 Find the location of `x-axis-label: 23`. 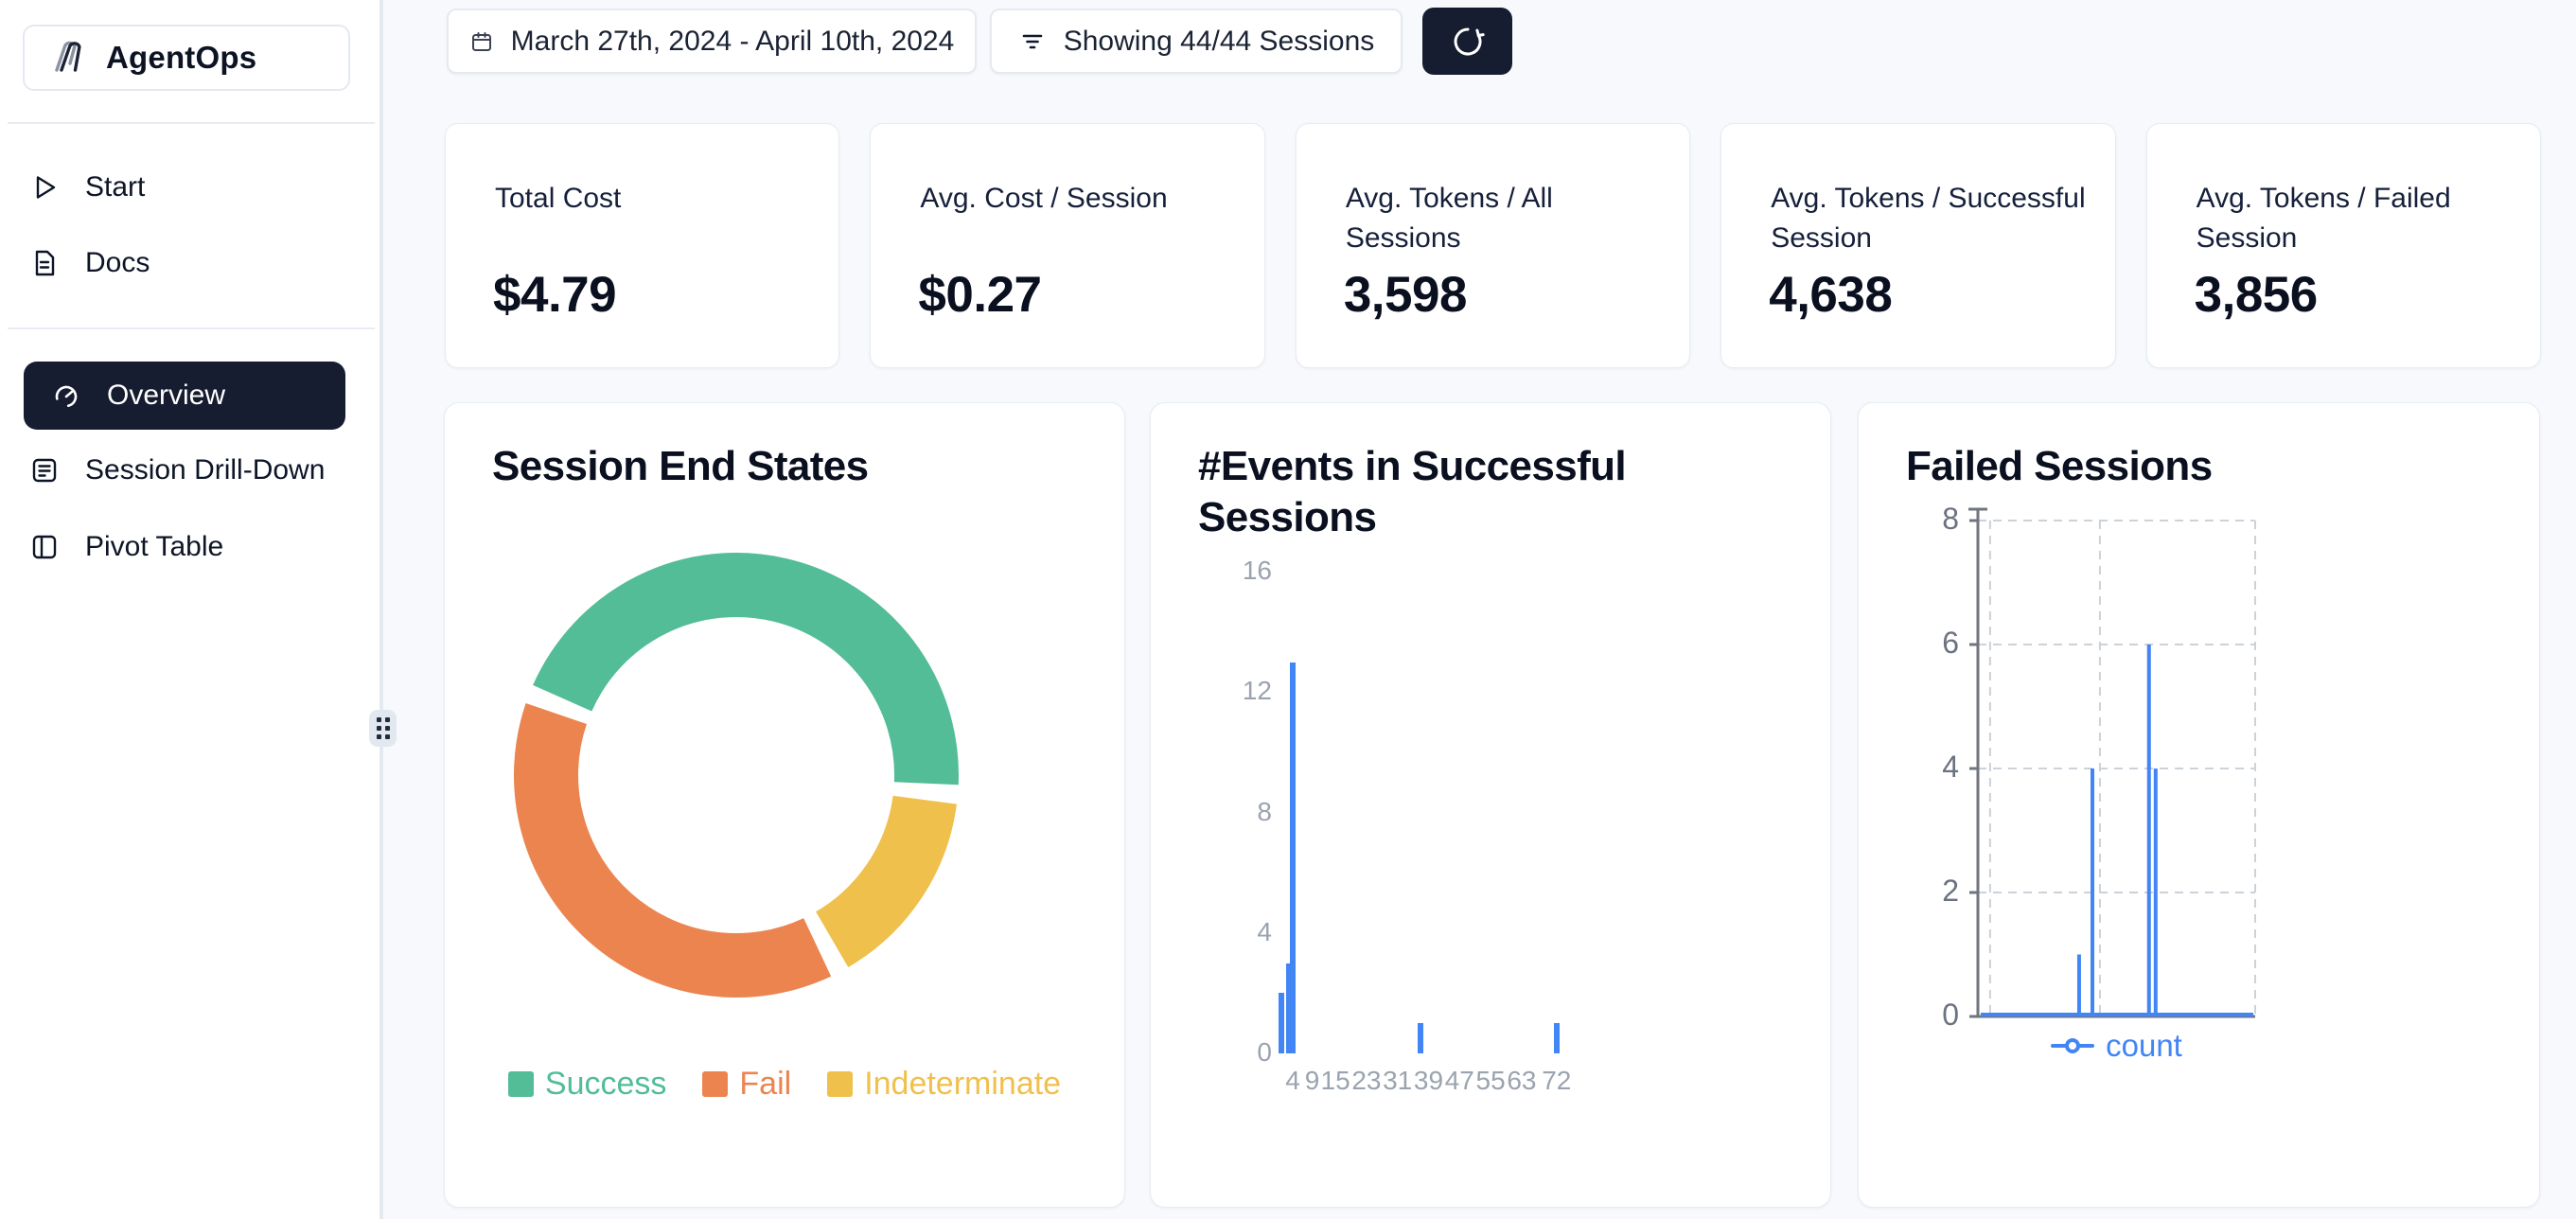

x-axis-label: 23 is located at coordinates (1366, 1080).